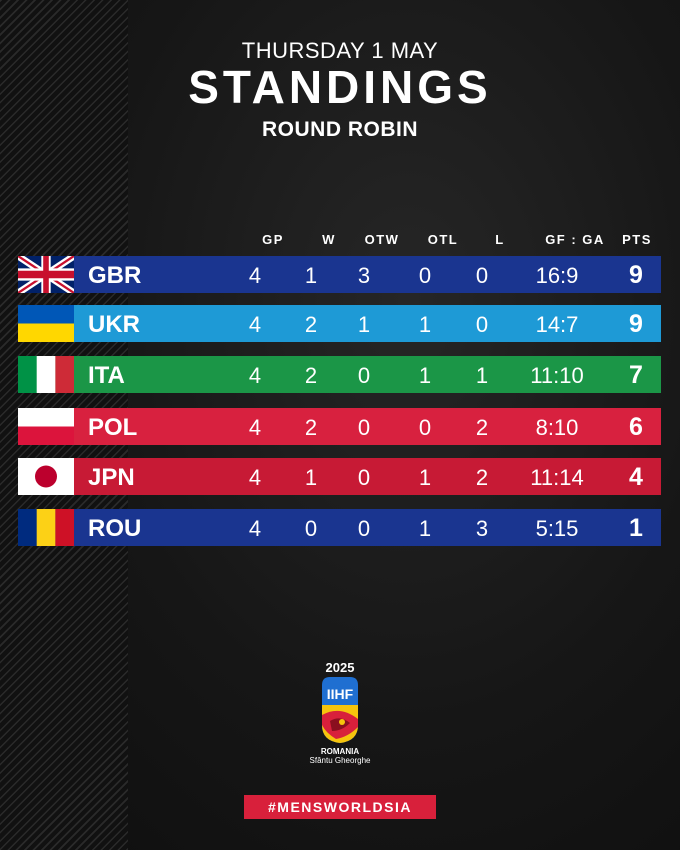 This screenshot has width=680, height=850. Describe the element at coordinates (46, 476) in the screenshot. I see `japan-flag-icon` at that location.